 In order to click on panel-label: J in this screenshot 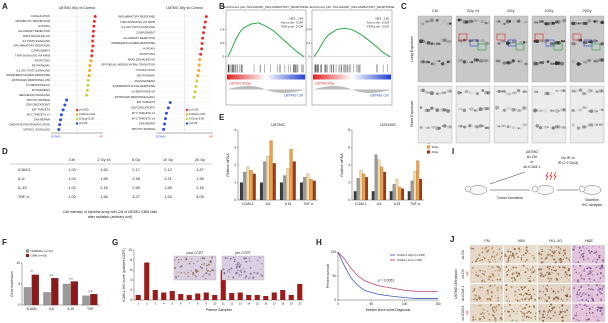, I will do `click(452, 239)`.